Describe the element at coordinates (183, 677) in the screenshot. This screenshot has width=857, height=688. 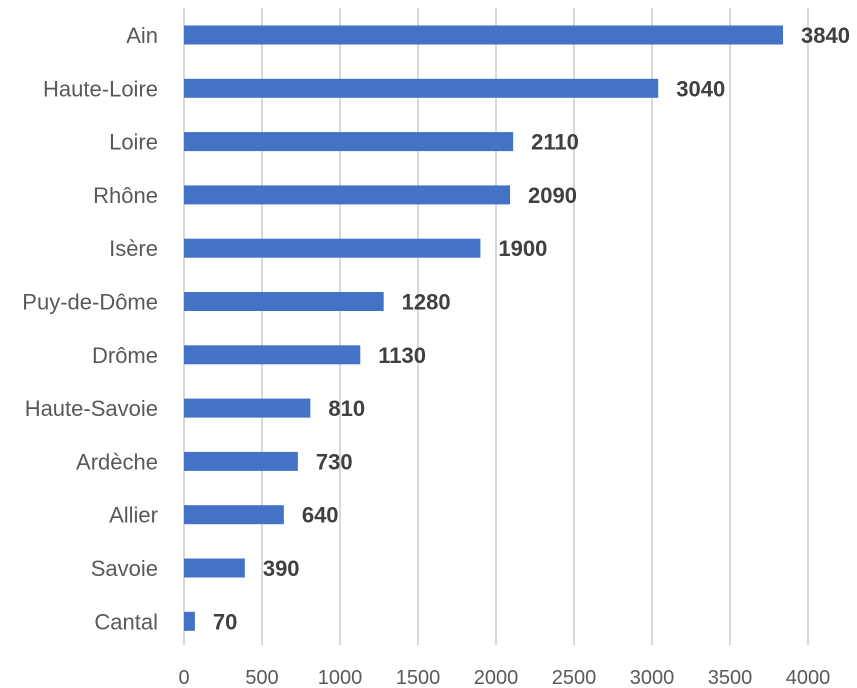
I see `x-tick-label: 0` at that location.